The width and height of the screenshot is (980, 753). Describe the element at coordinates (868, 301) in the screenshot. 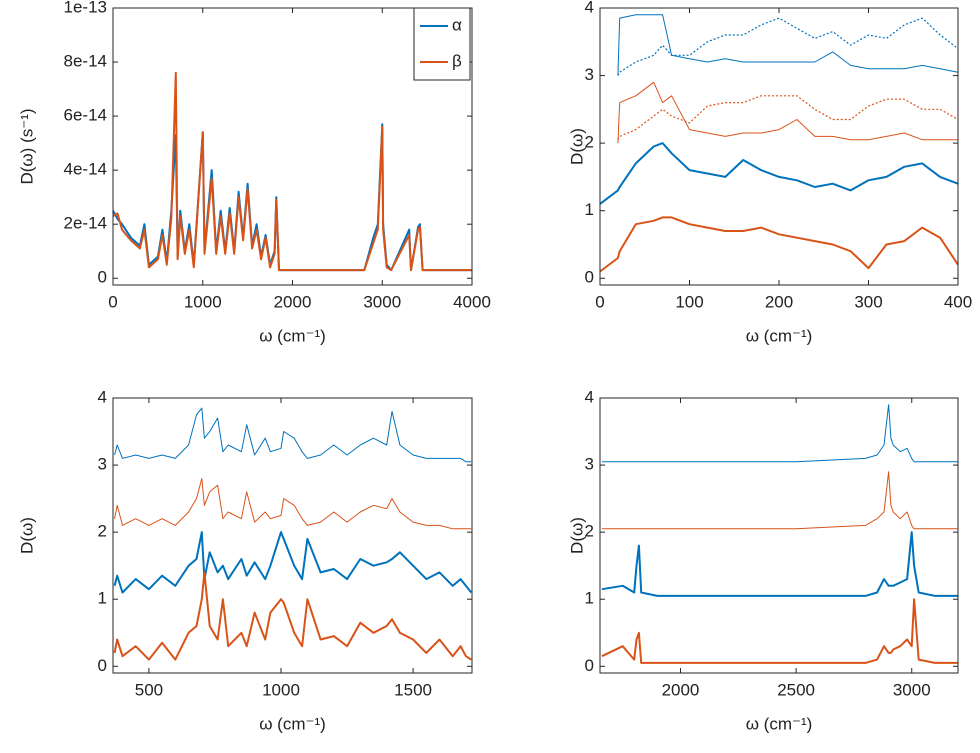

I see `x-tick-label: 300` at that location.